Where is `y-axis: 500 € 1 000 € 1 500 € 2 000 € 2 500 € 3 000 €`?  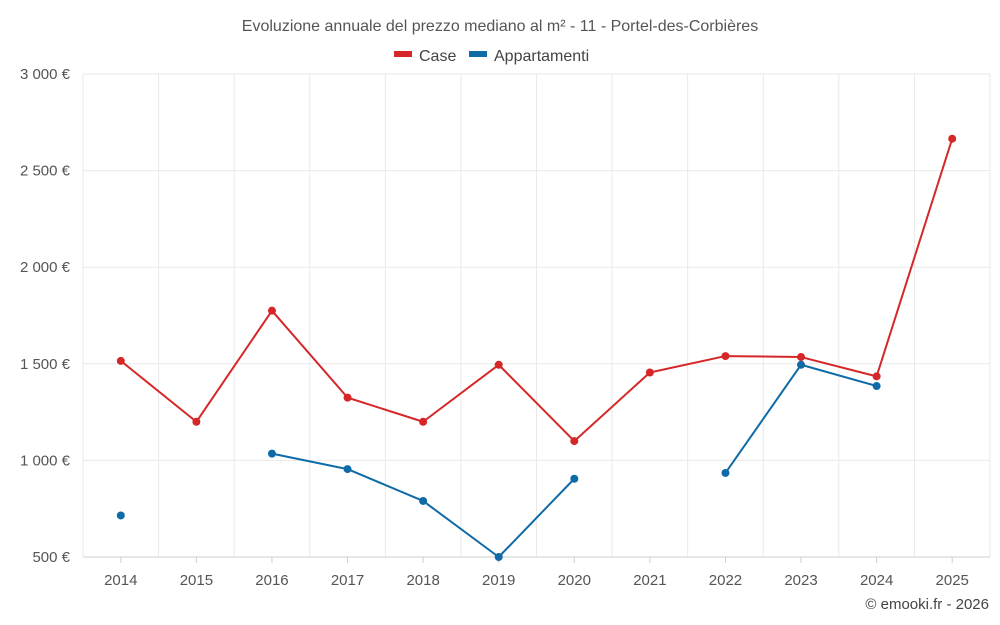
y-axis: 500 € 1 000 € 1 500 € 2 000 € 2 500 € 3 000 € is located at coordinates (45, 316).